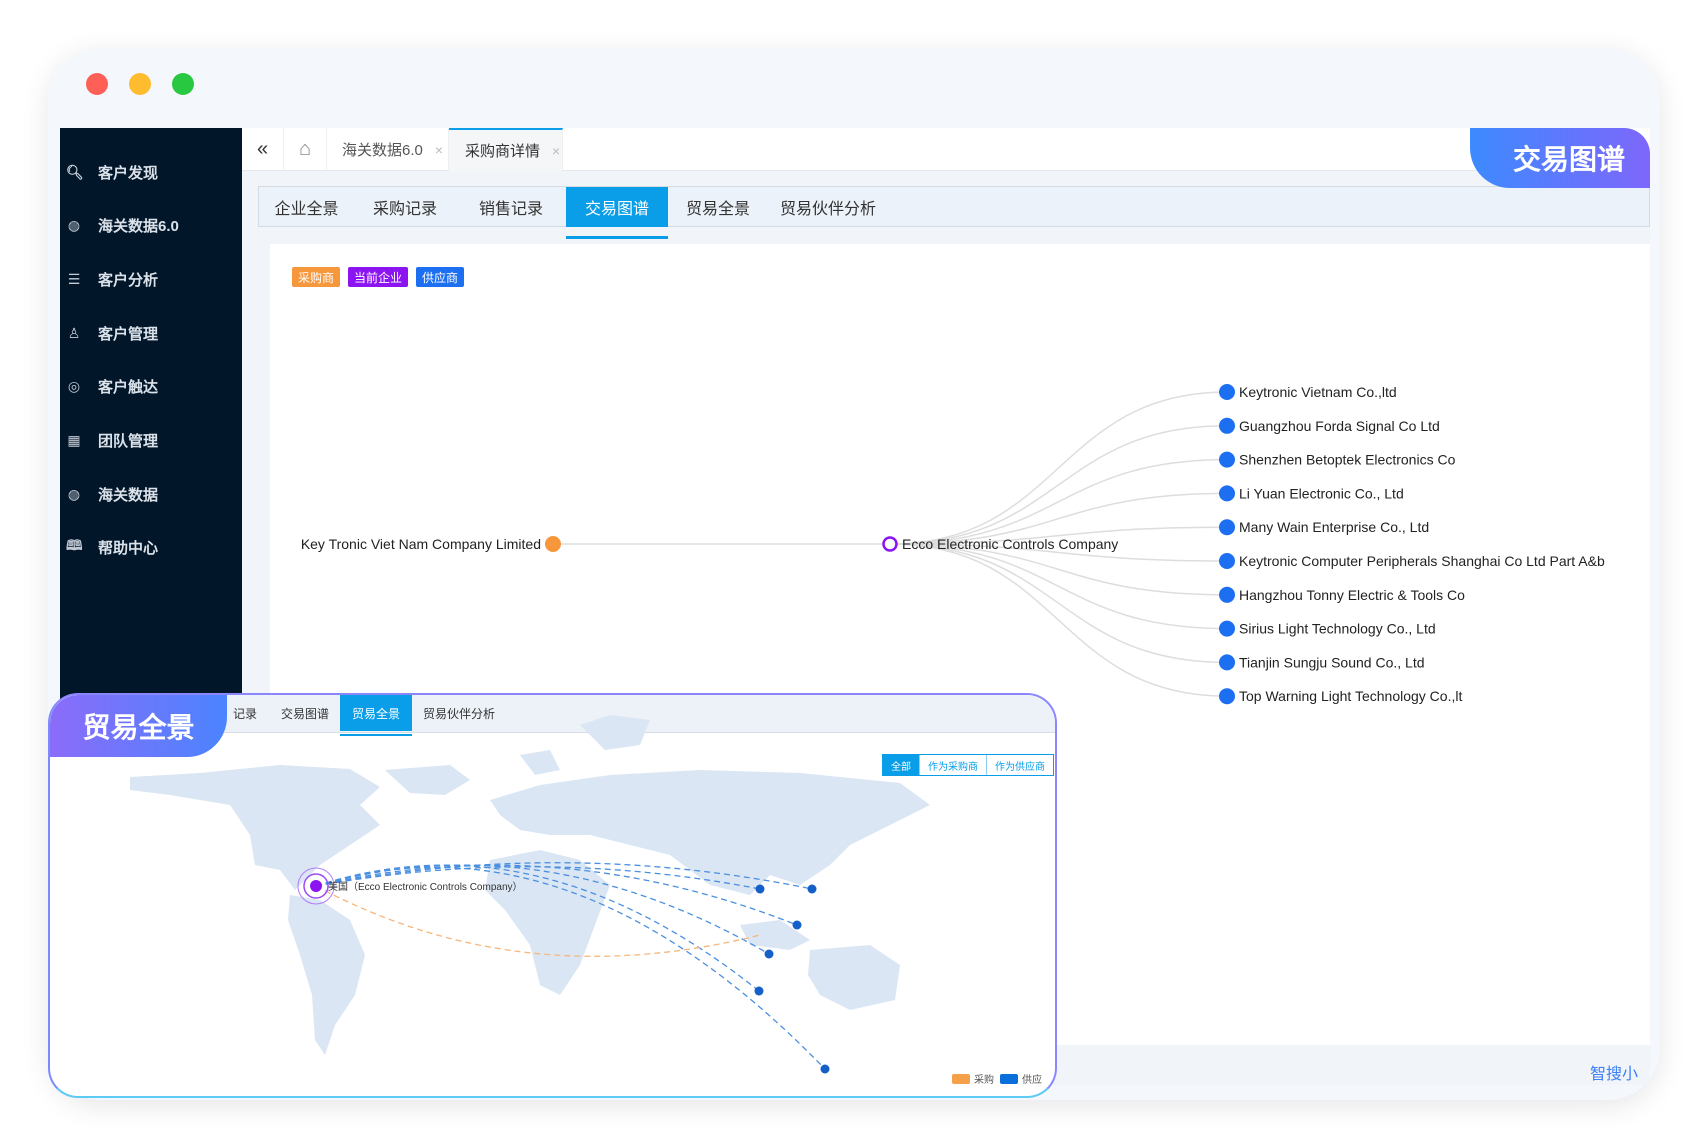 This screenshot has height=1140, width=1700. I want to click on sidebar-item-customer-analysis: ☰ 客户分析, so click(151, 279).